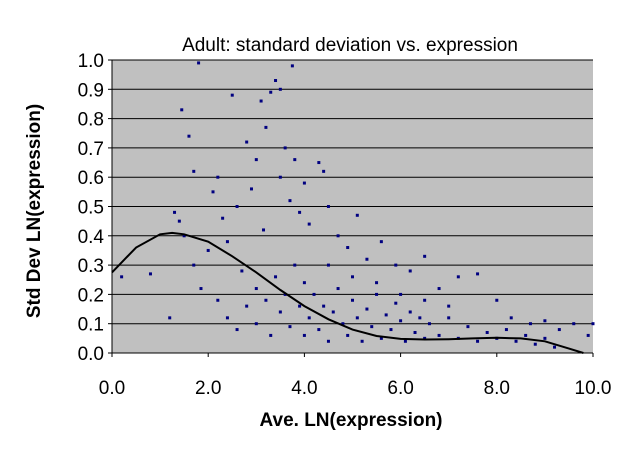  I want to click on y-tick-label: 0.4, so click(91, 237).